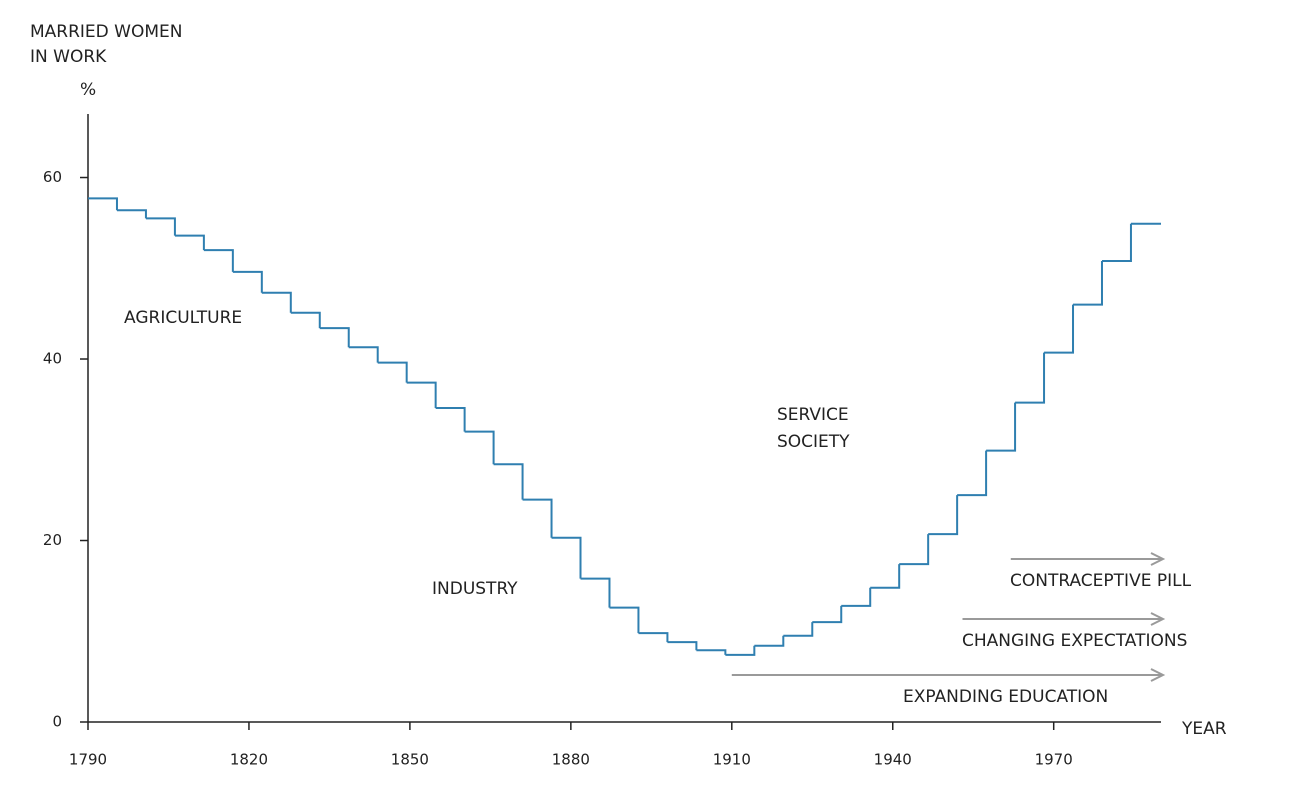 Image resolution: width=1290 pixels, height=800 pixels. What do you see at coordinates (1074, 641) in the screenshot?
I see `trend-label: CHANGING EXPECTATIONS` at bounding box center [1074, 641].